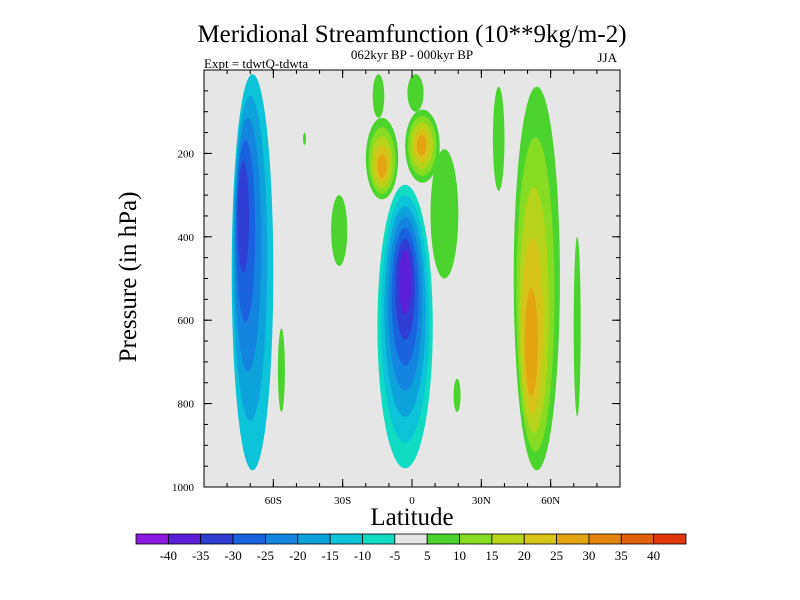  Describe the element at coordinates (524, 555) in the screenshot. I see `colorbar-label: 20` at that location.